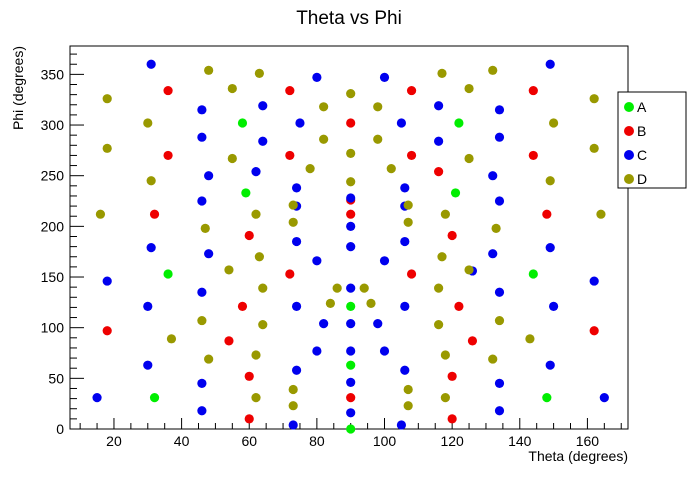  I want to click on y-tick-label: 200, so click(53, 226).